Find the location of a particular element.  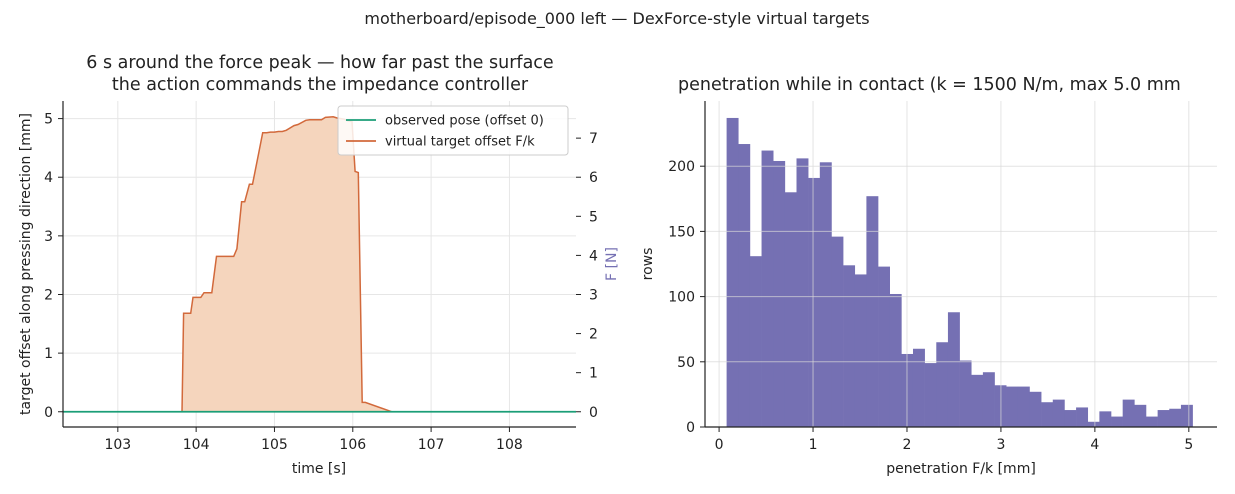

left-x-axis-label: time [s] is located at coordinates (319, 469).